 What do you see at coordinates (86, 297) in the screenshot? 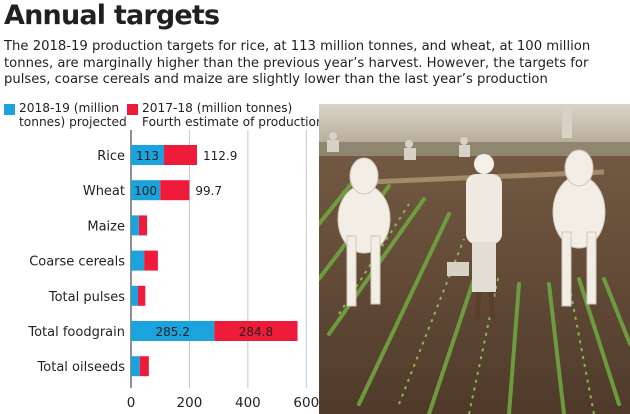
I see `category-label: Total pulses` at bounding box center [86, 297].